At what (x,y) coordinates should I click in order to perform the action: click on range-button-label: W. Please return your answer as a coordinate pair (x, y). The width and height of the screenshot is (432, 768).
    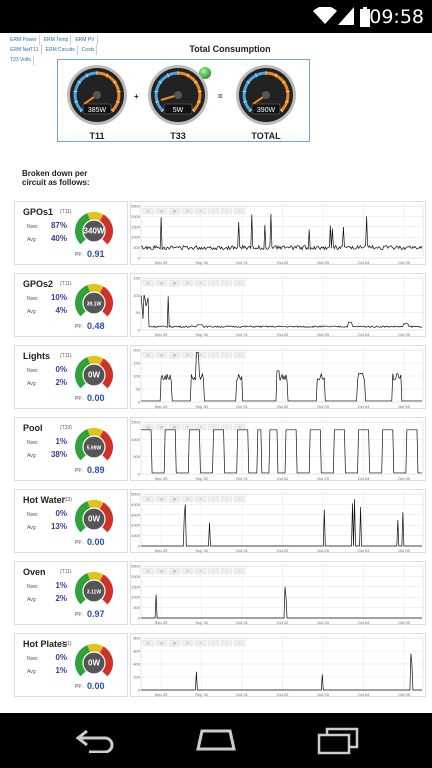
    Looking at the image, I should click on (162, 571).